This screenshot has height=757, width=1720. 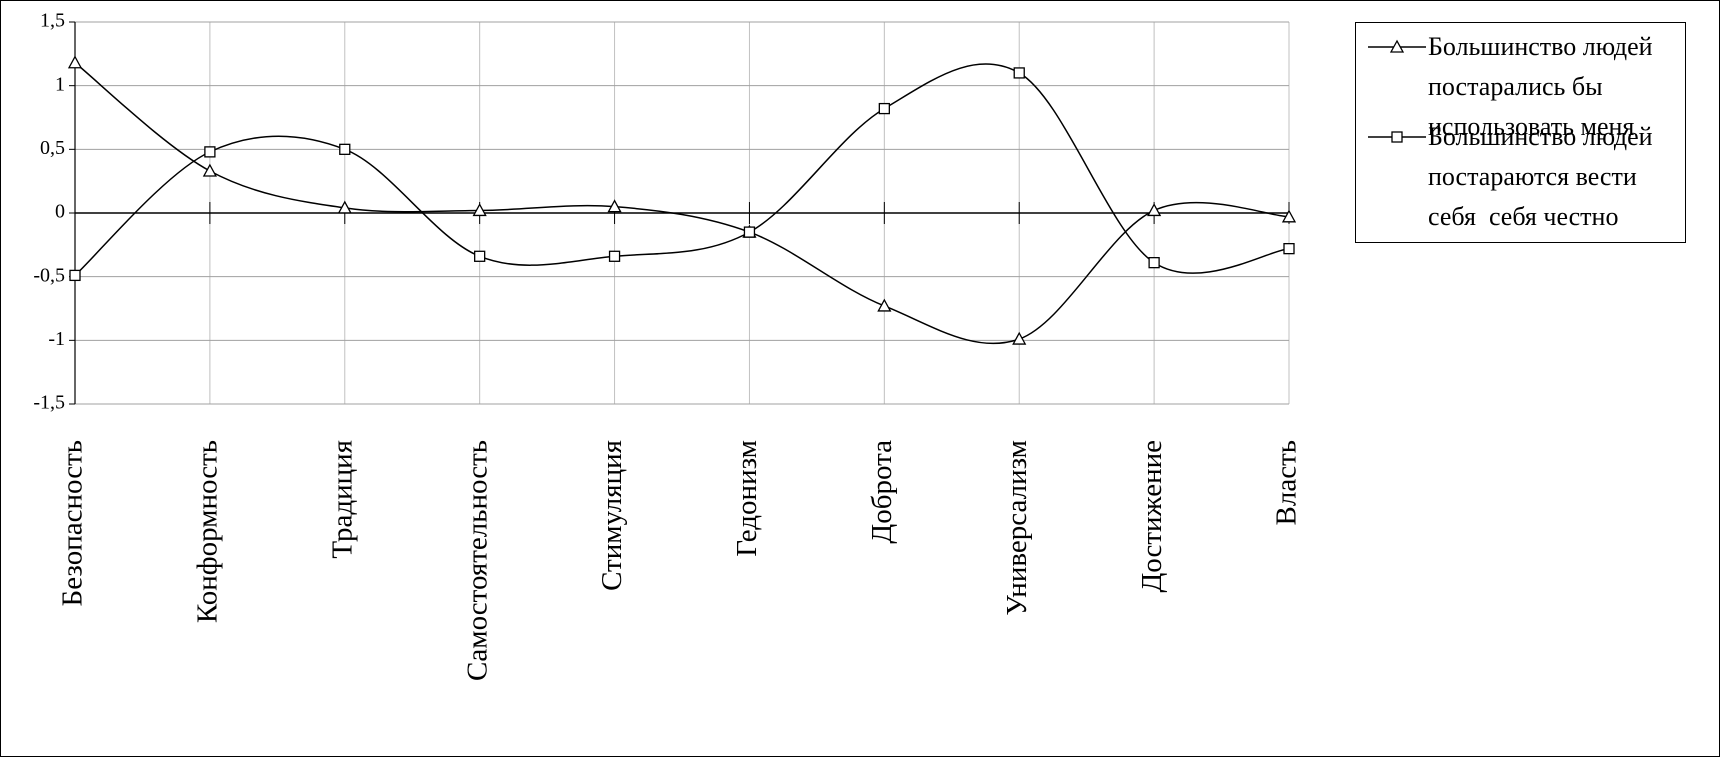 What do you see at coordinates (56, 339) in the screenshot?
I see `y-tick-label: -1` at bounding box center [56, 339].